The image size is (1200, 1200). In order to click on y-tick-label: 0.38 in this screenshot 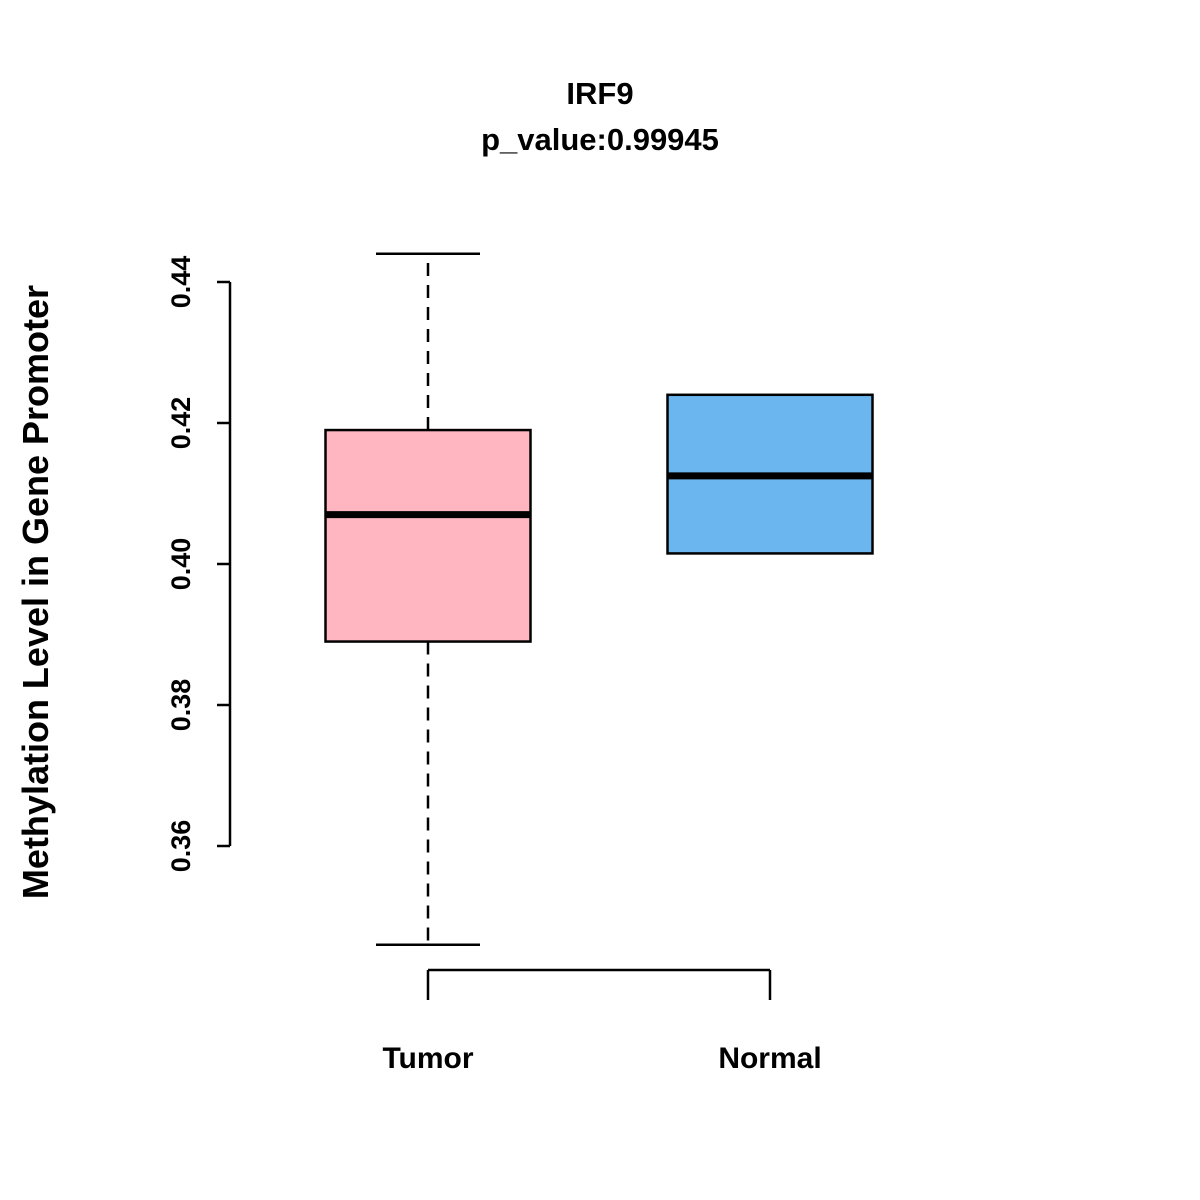, I will do `click(181, 705)`.